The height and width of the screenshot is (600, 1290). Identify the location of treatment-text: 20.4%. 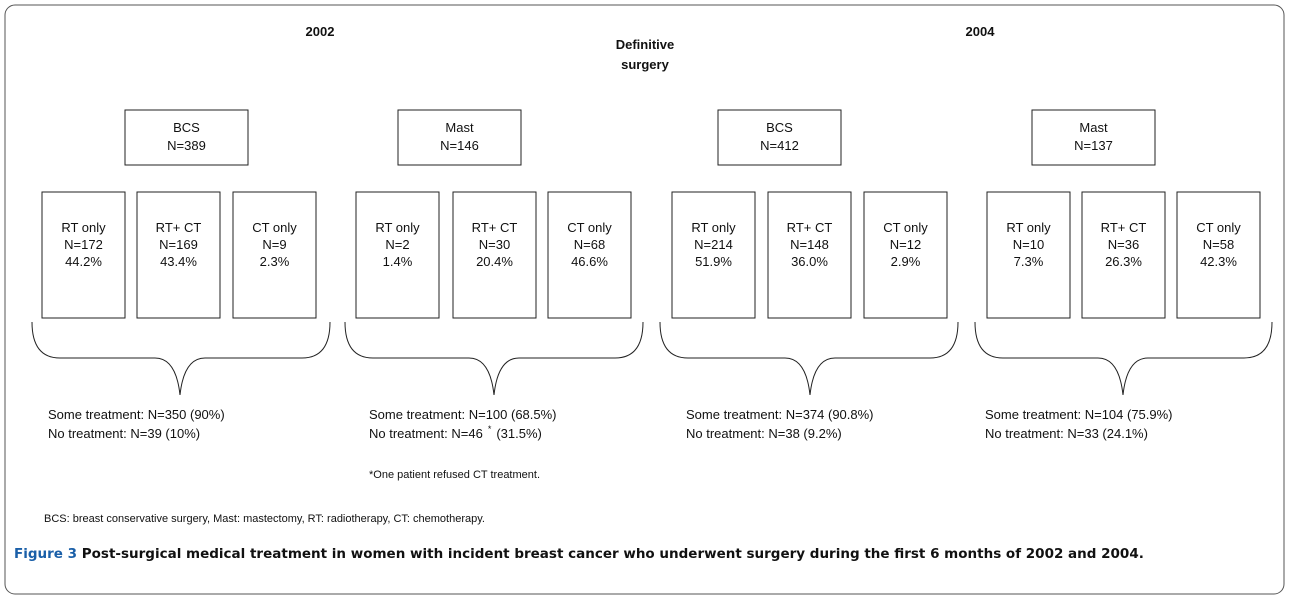
(494, 261).